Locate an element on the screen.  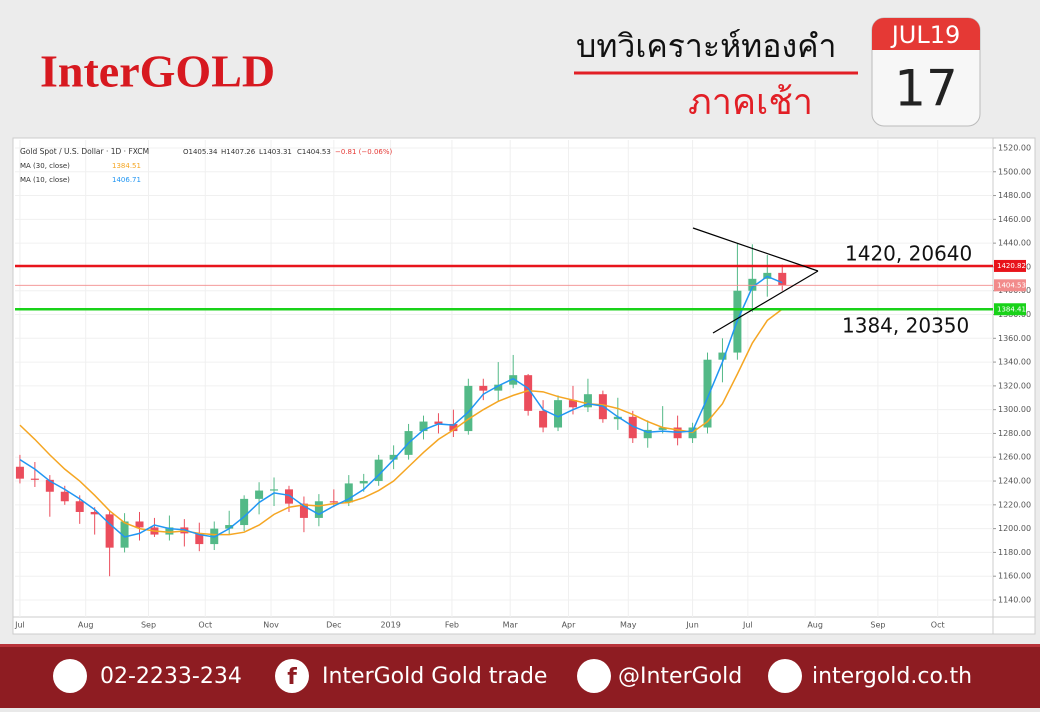
price-badge-label: 1404.53 is located at coordinates (1011, 285).